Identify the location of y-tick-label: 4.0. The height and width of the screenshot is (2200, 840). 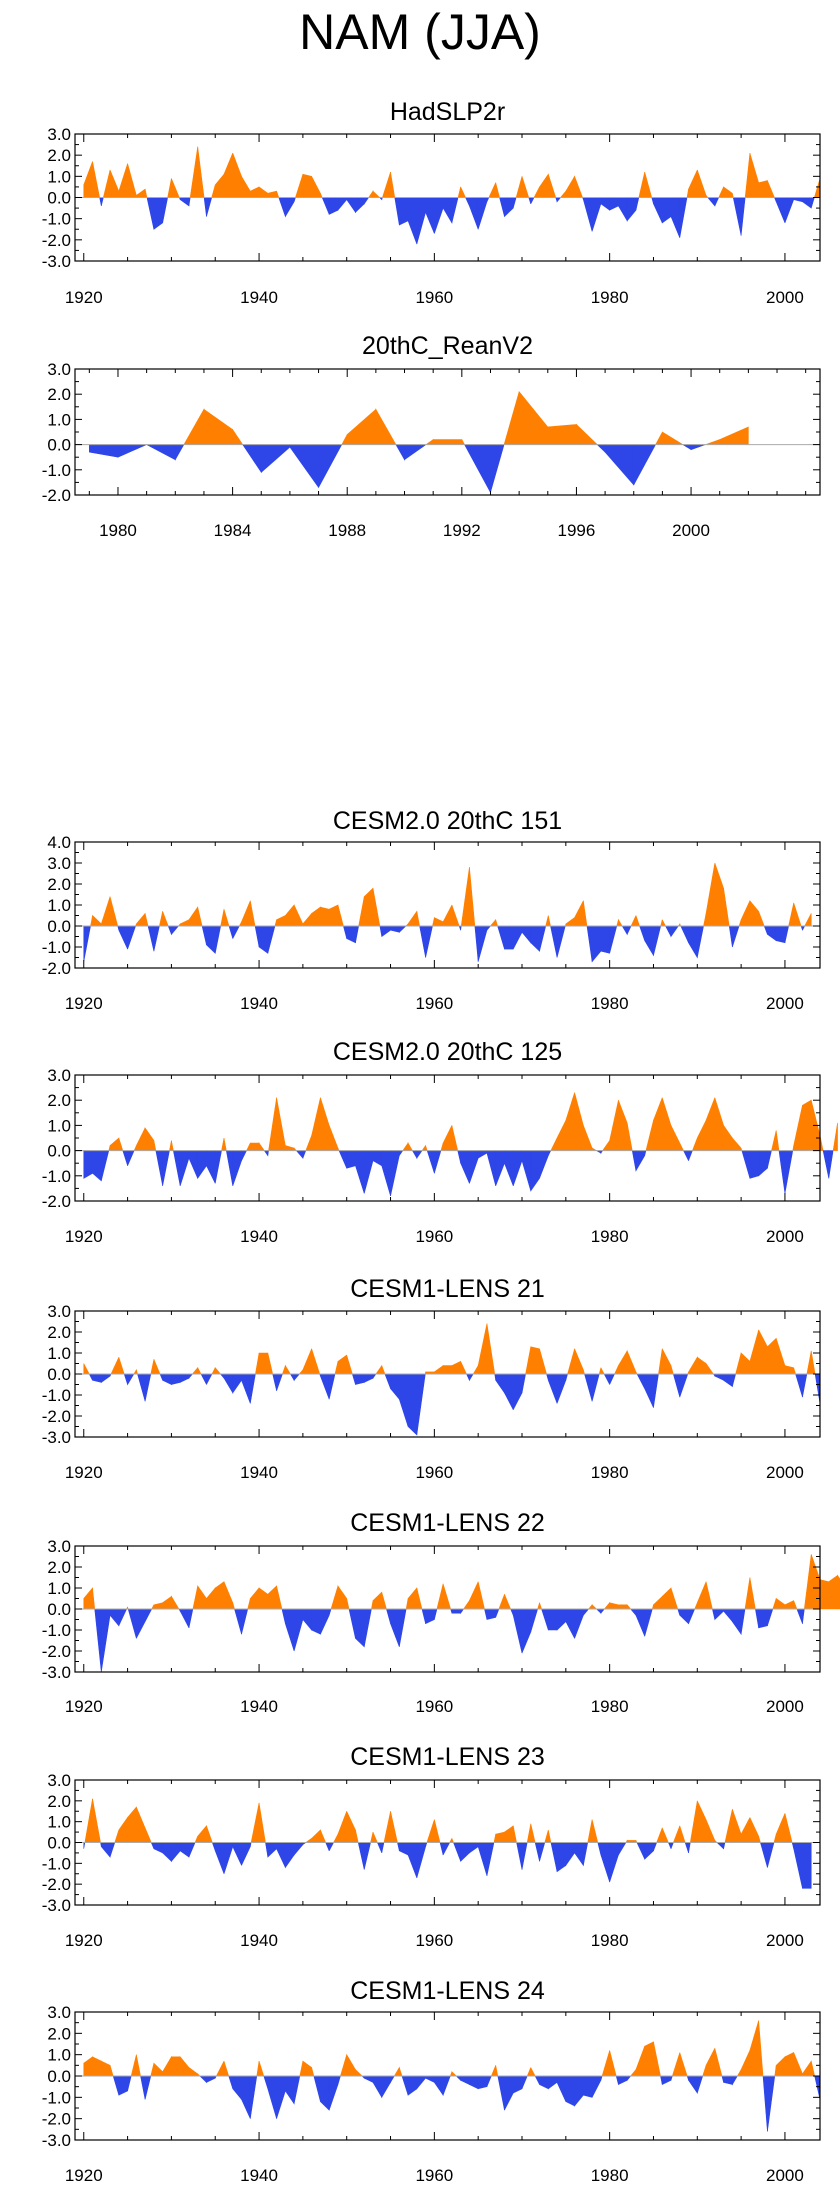
(59, 842).